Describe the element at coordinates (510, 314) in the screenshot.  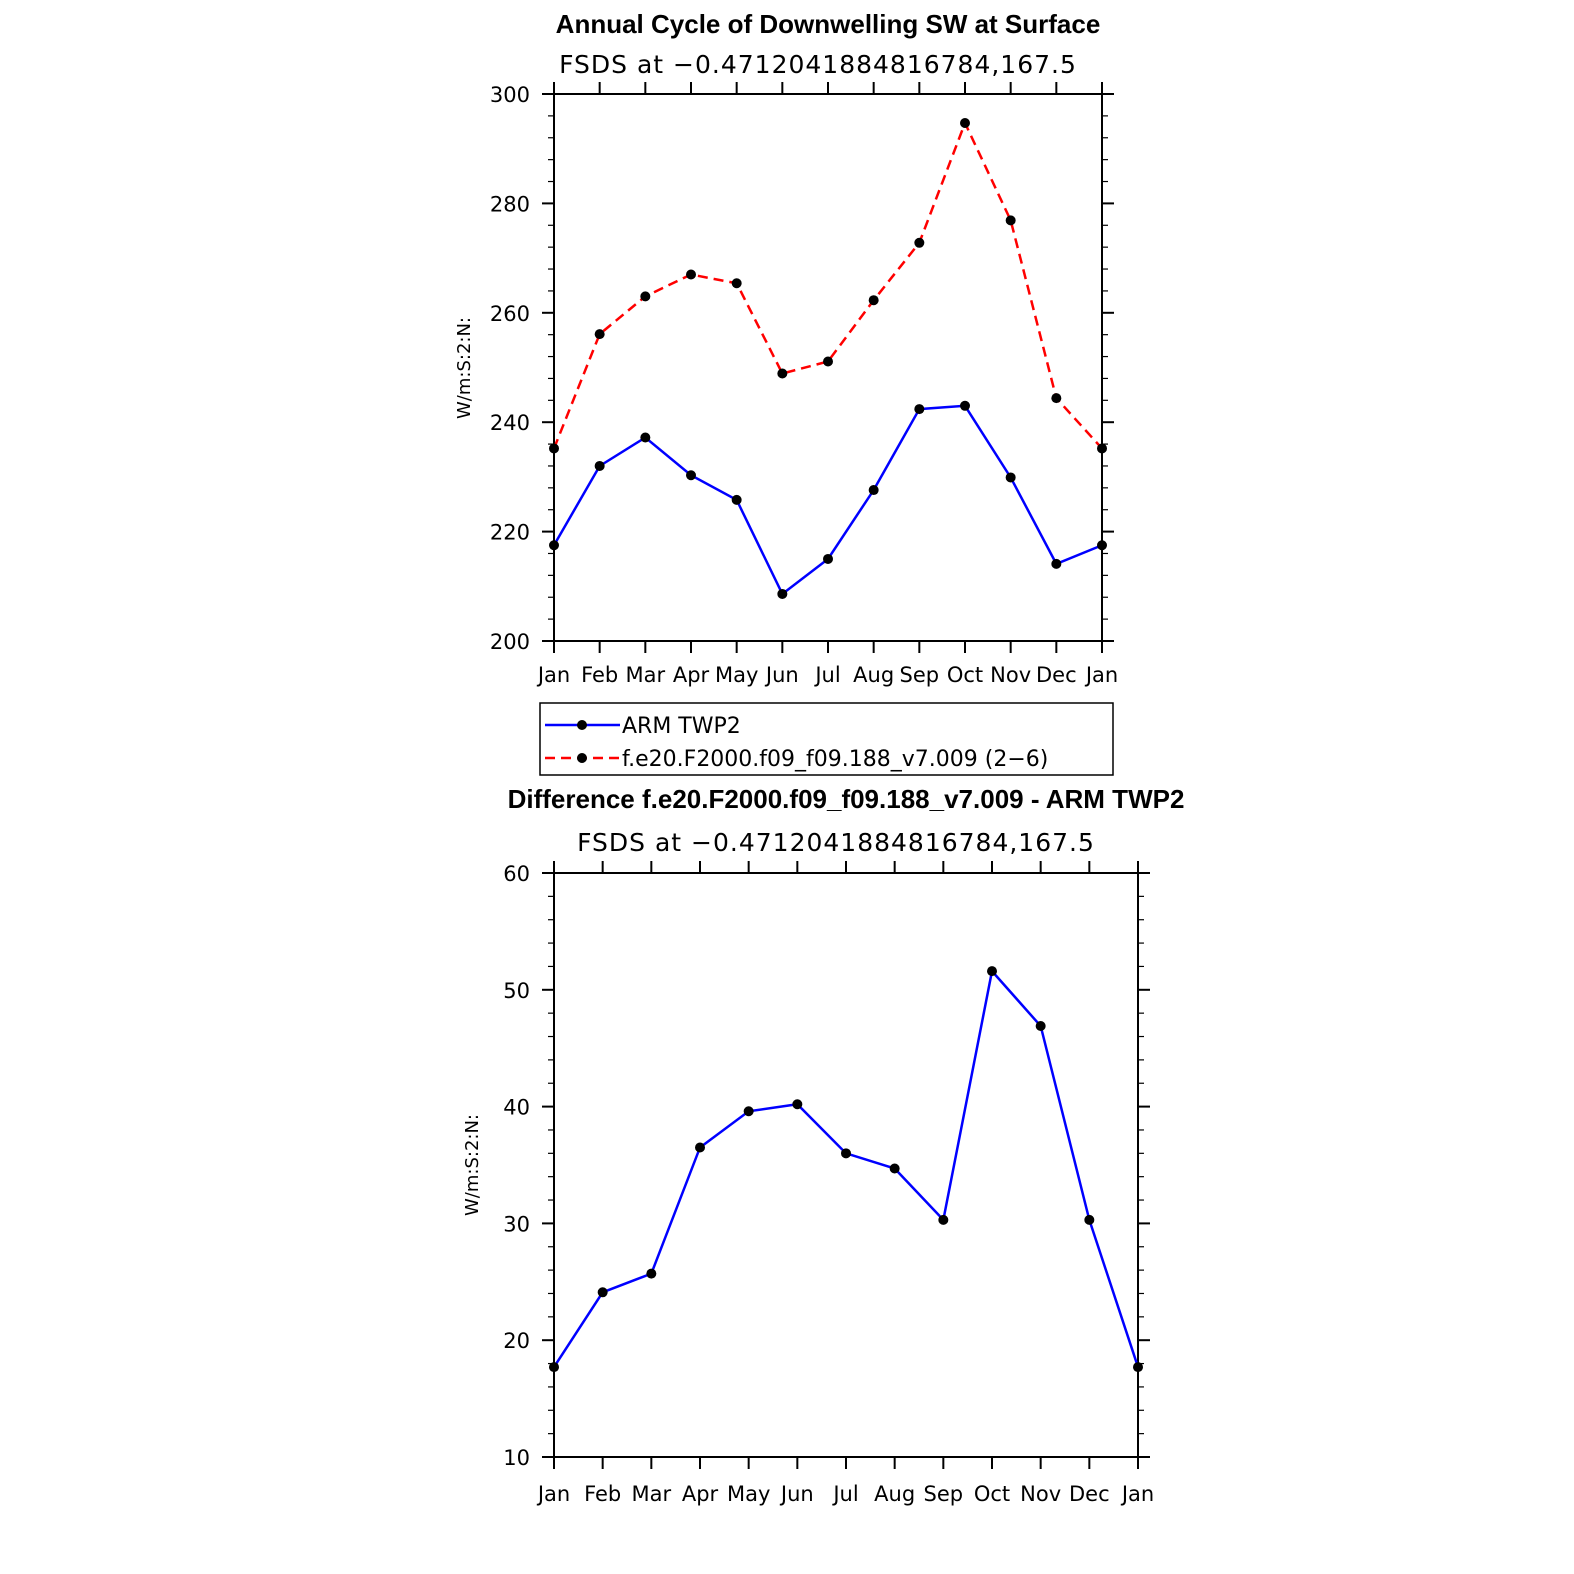
I see `y-tick-label: 260` at that location.